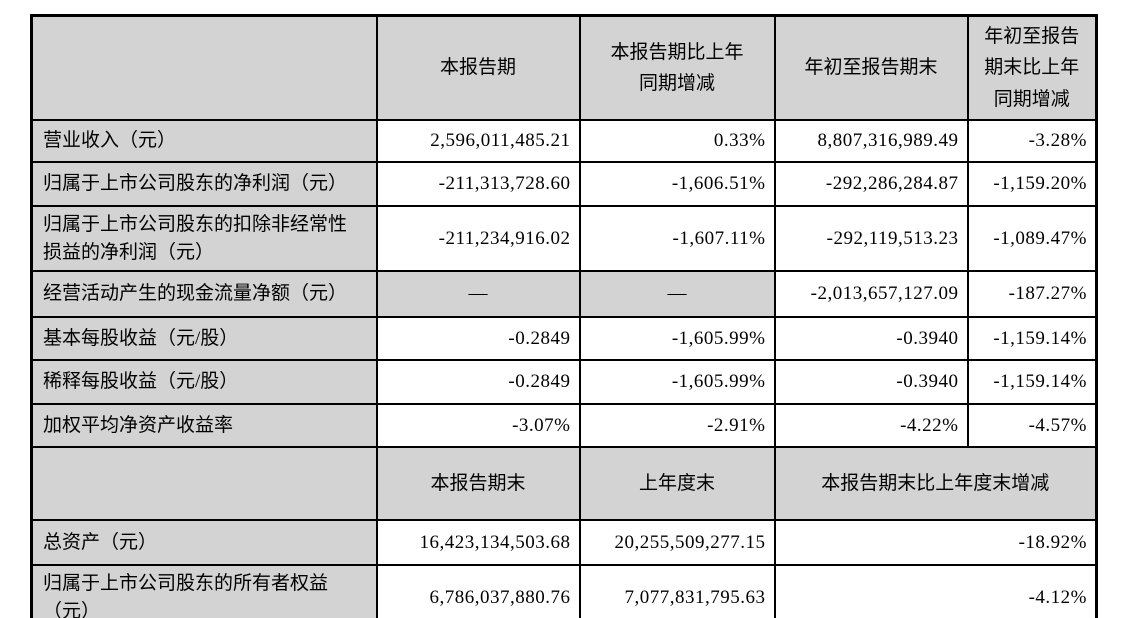 The height and width of the screenshot is (618, 1122). I want to click on header-current-period: 本报告期, so click(478, 68).